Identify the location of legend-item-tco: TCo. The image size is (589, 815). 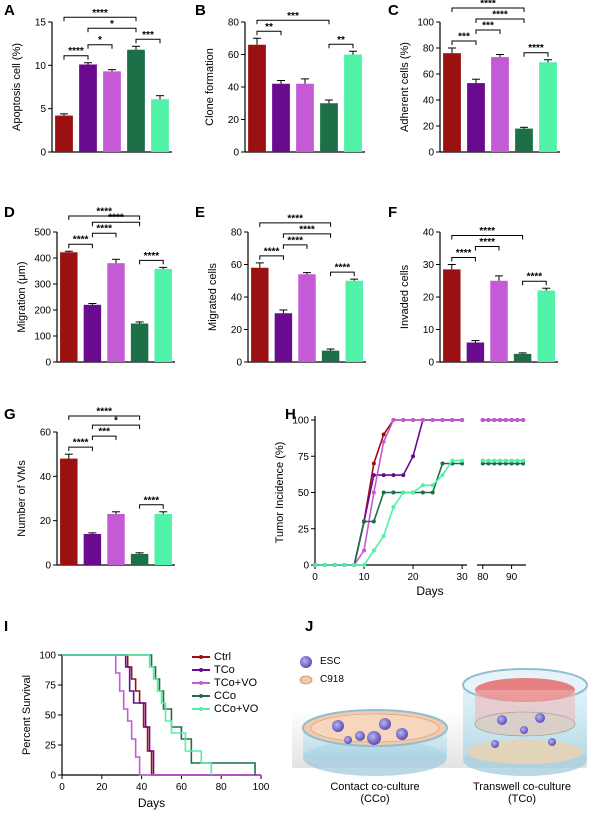
(225, 669).